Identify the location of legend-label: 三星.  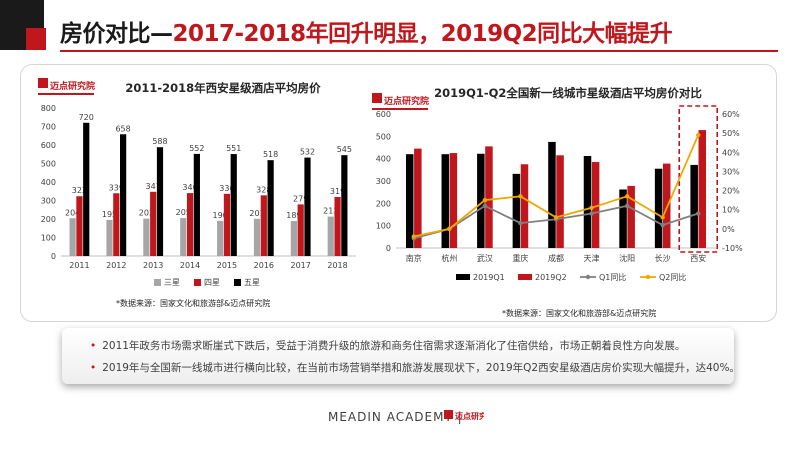
(172, 282).